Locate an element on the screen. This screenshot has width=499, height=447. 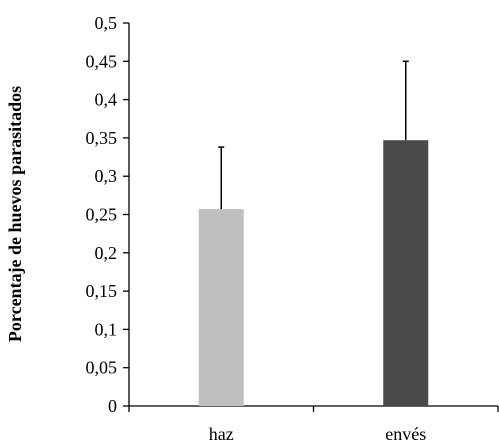
y-tick-label: 0,5 is located at coordinates (106, 23).